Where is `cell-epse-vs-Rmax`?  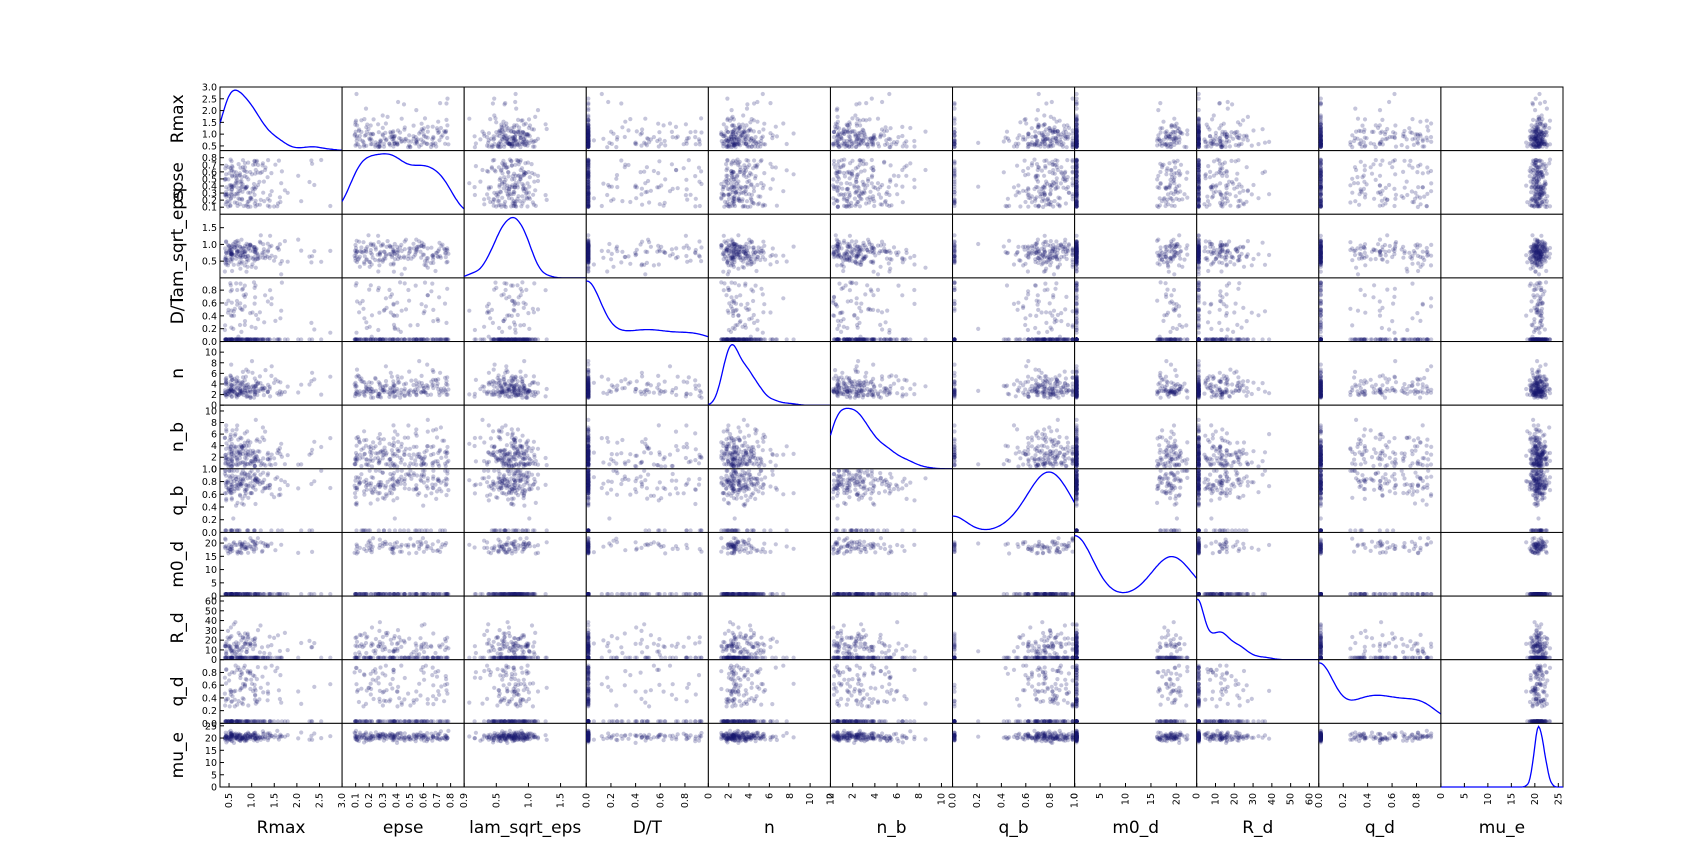
cell-epse-vs-Rmax is located at coordinates (281, 183).